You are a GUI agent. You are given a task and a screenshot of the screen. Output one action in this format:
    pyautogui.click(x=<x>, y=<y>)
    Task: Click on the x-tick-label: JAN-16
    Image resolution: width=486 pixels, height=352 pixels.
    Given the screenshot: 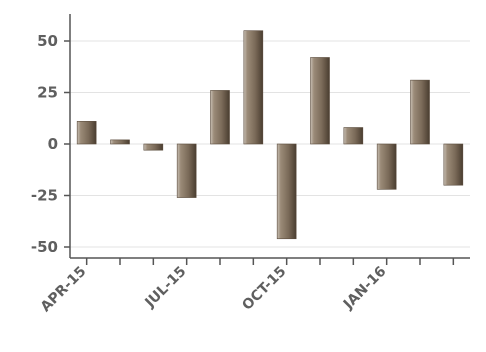 What is the action you would take?
    pyautogui.click(x=365, y=289)
    